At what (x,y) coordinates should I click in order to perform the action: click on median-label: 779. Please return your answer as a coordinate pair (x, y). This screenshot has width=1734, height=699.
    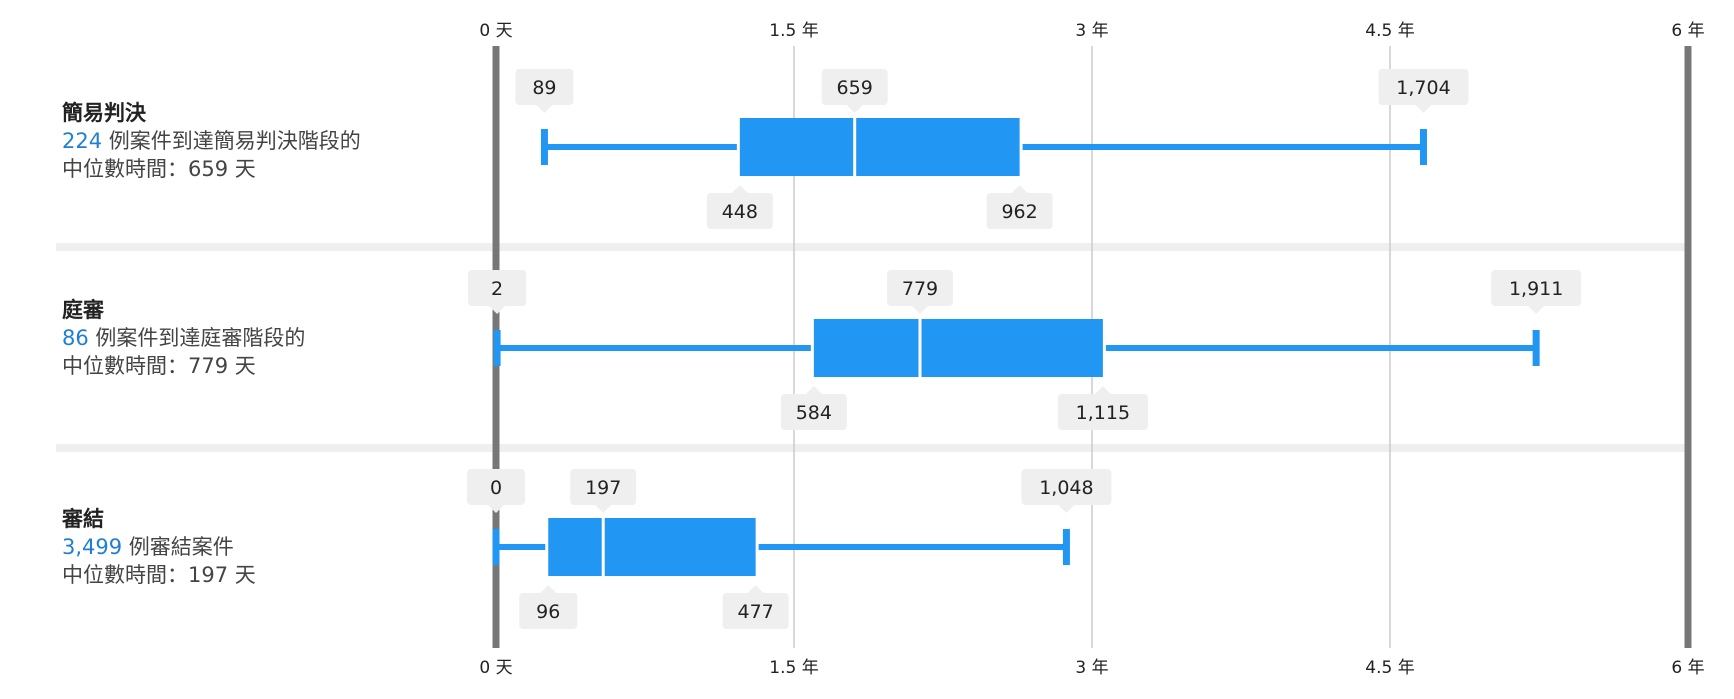
    Looking at the image, I should click on (920, 292).